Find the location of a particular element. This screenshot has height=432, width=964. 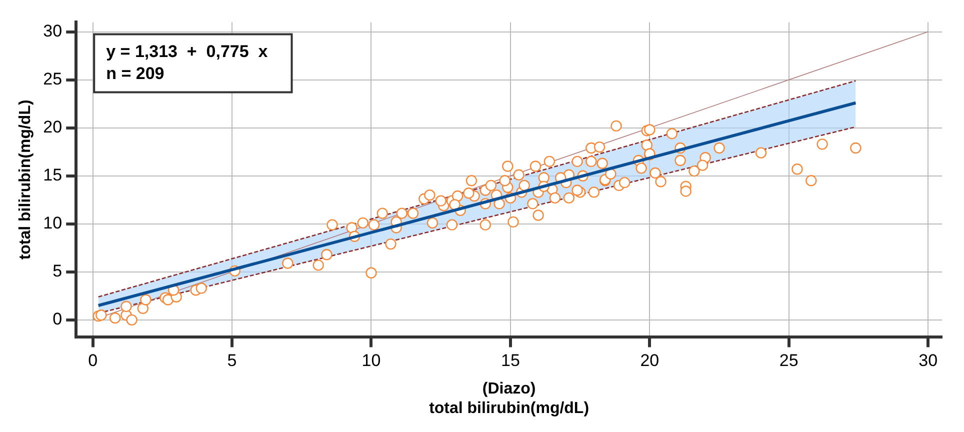

y-tick-label: 10 is located at coordinates (52, 223).